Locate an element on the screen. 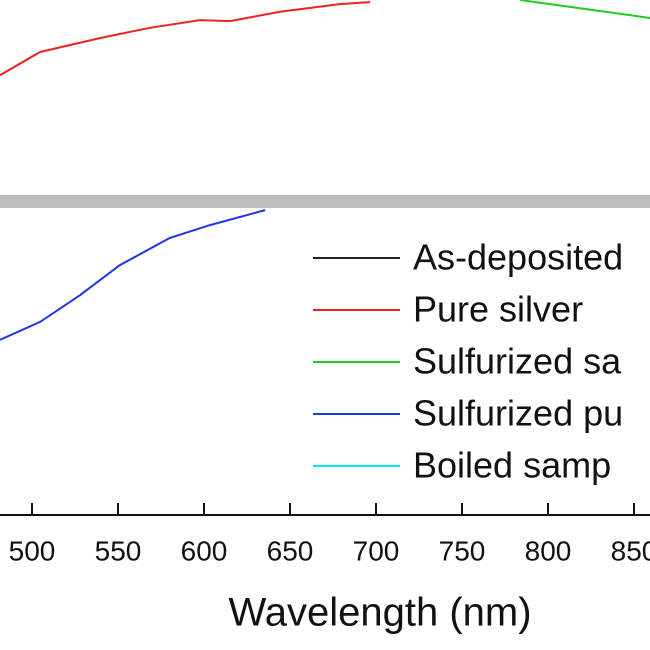 The width and height of the screenshot is (650, 650). x-tick-label: 700 is located at coordinates (376, 550).